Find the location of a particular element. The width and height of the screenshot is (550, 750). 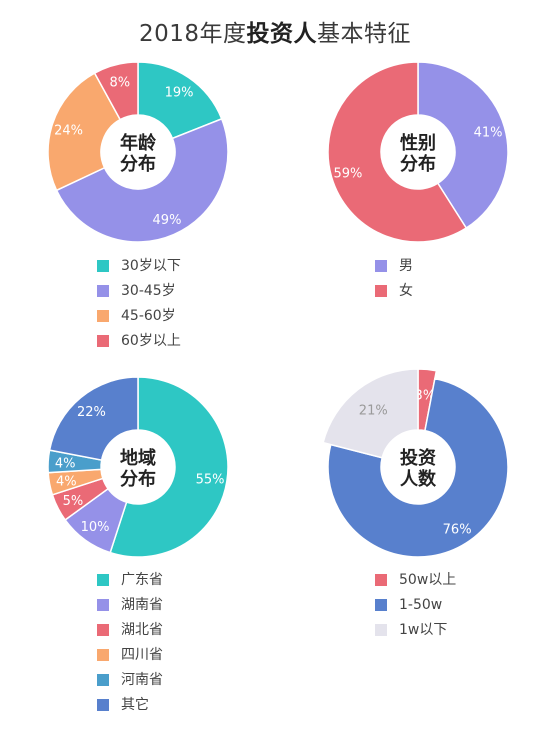

legend-item-region-2: 湖北省 is located at coordinates (130, 633).